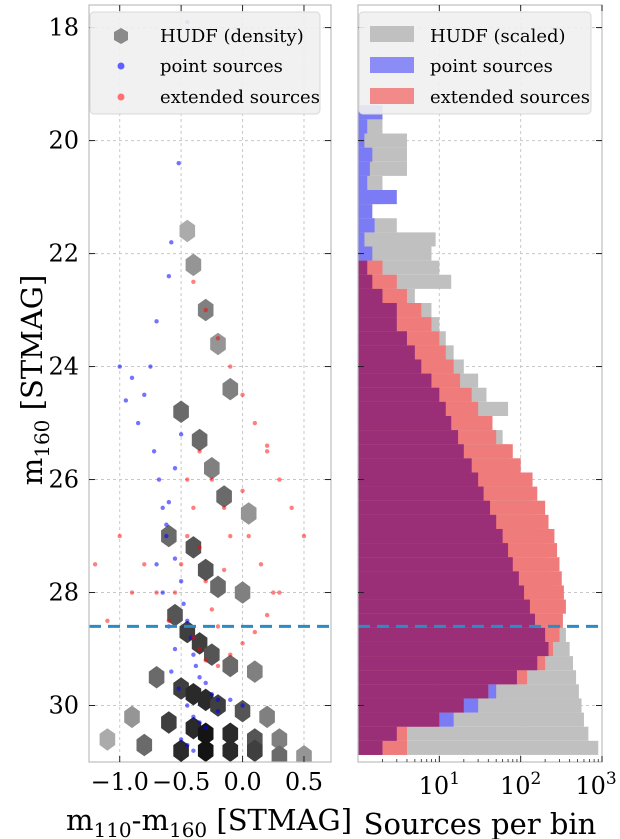  What do you see at coordinates (205, 63) in the screenshot?
I see `left-legend-box` at bounding box center [205, 63].